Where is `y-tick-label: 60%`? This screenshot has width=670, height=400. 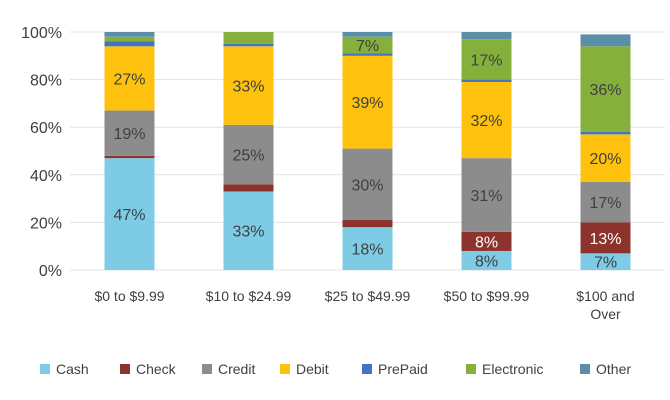 y-tick-label: 60% is located at coordinates (46, 128).